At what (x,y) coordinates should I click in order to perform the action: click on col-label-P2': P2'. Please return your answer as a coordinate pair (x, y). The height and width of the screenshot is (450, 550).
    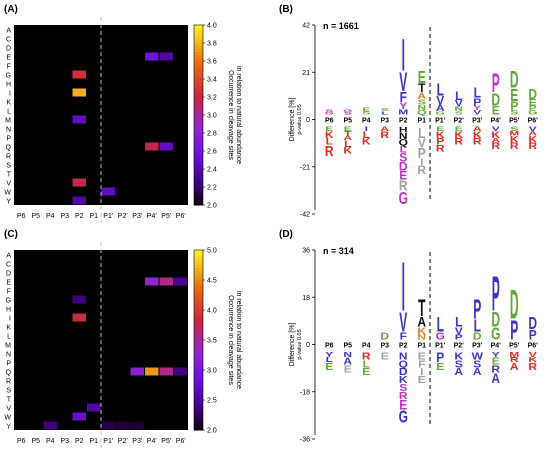
    Looking at the image, I should click on (123, 216).